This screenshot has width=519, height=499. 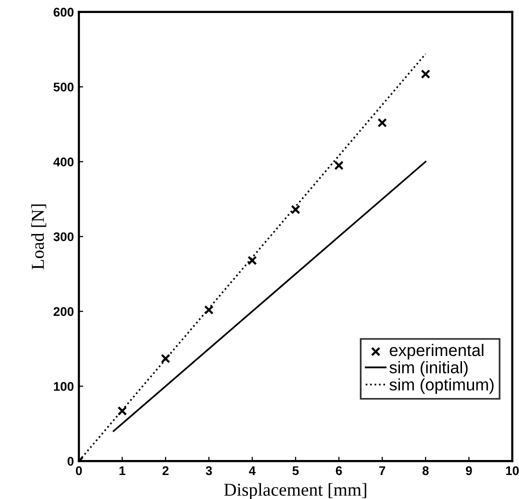 I want to click on y-tick-label: 100, so click(x=64, y=386).